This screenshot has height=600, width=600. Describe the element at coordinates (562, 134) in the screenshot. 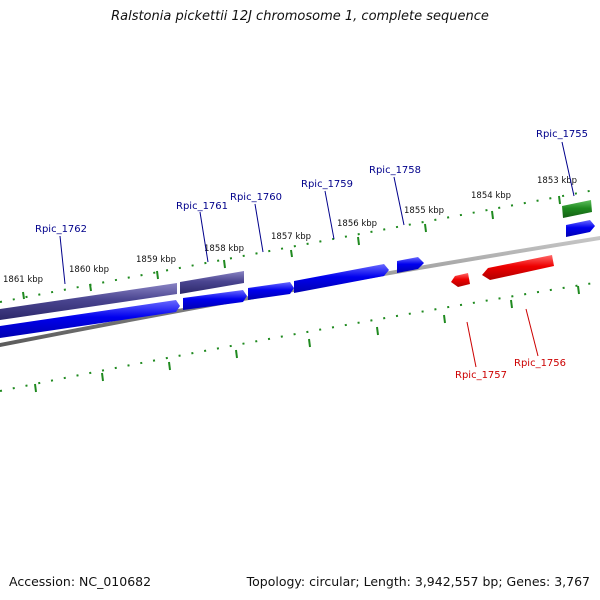

I see `label-rpic-1755: Rpic_1755` at that location.